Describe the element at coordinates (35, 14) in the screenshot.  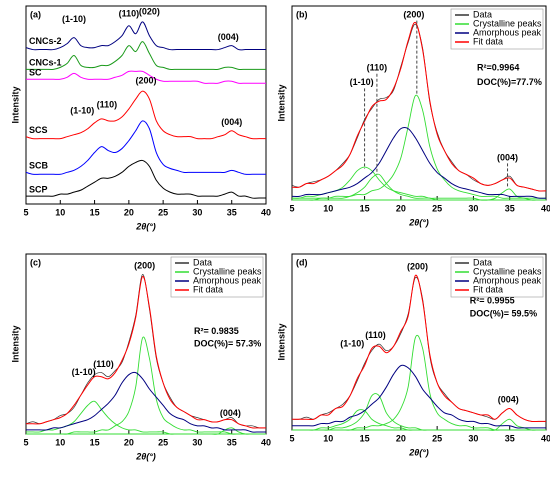
I see `panel-title: (a)` at that location.